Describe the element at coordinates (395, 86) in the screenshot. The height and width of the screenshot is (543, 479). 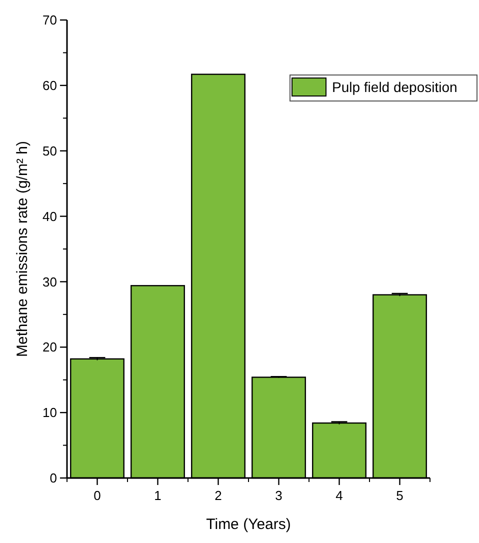
I see `legend-label: Pulp field deposition` at that location.